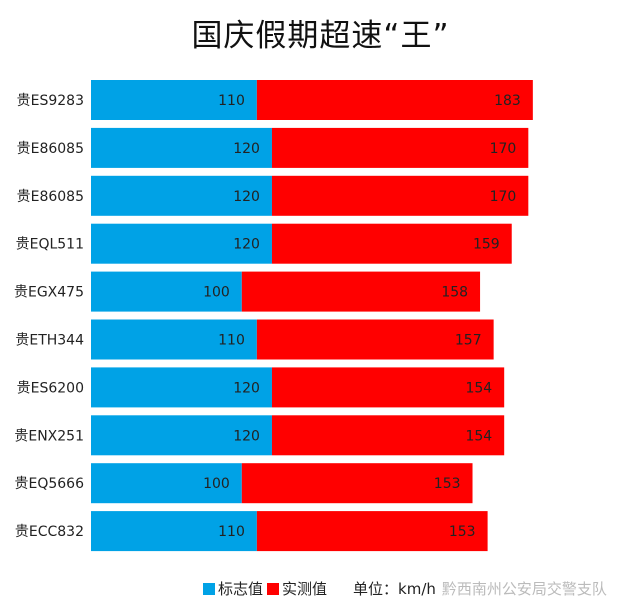 This screenshot has width=641, height=615. Describe the element at coordinates (50, 388) in the screenshot. I see `category-label: 贵ES6200` at that location.